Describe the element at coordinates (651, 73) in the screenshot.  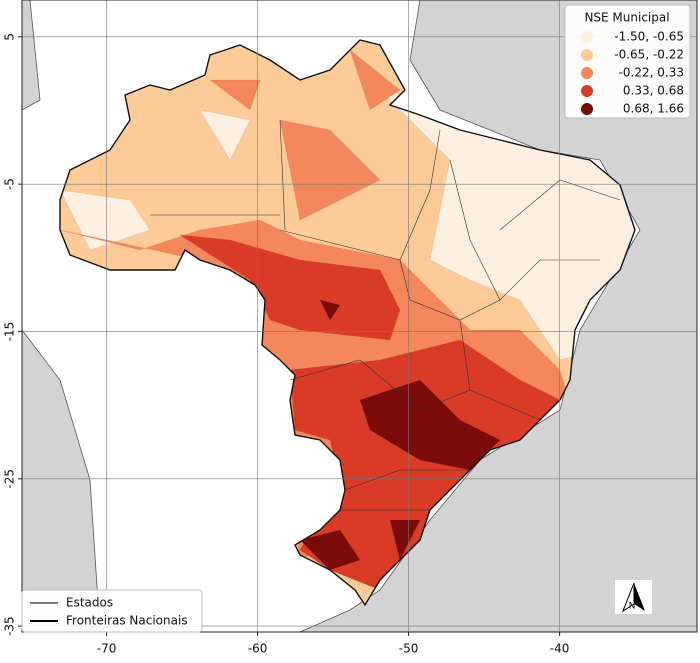
I see `legend-label: -0.22, 0.33` at that location.